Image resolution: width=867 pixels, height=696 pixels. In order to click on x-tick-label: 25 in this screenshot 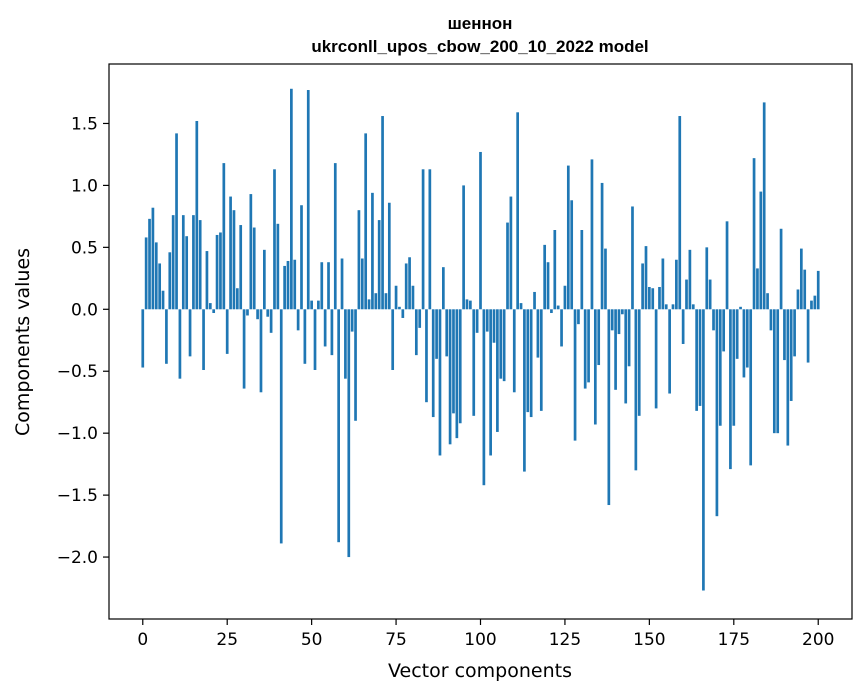, I will do `click(227, 640)`.